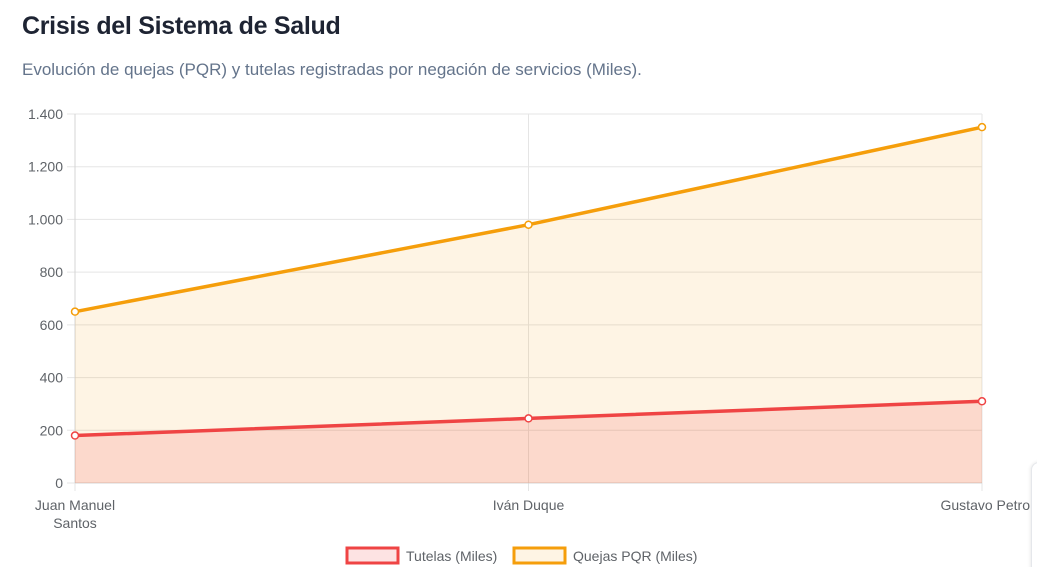  What do you see at coordinates (52, 378) in the screenshot?
I see `y-tick-label: 400` at bounding box center [52, 378].